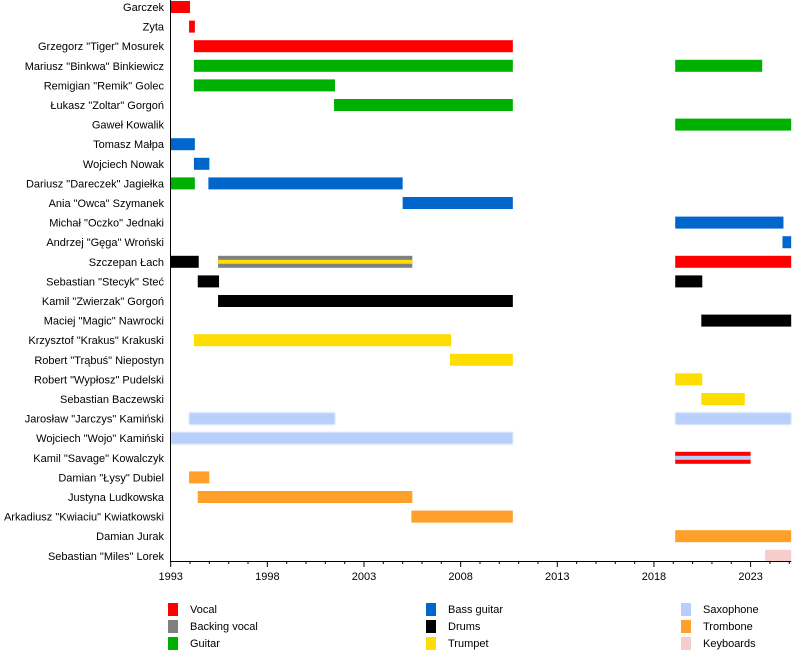 The image size is (800, 650). I want to click on legend-label: Backing vocal, so click(224, 627).